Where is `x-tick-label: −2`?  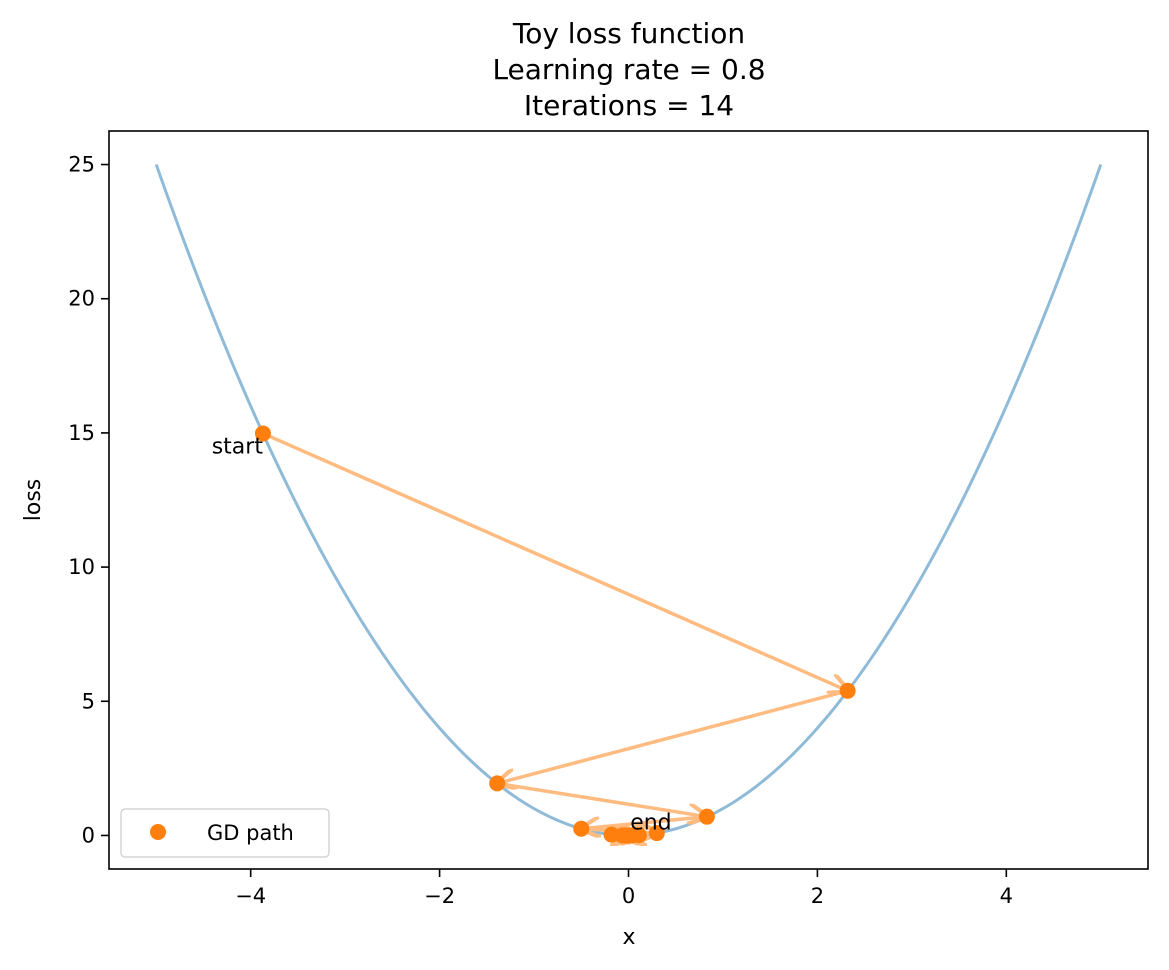
x-tick-label: −2 is located at coordinates (439, 896).